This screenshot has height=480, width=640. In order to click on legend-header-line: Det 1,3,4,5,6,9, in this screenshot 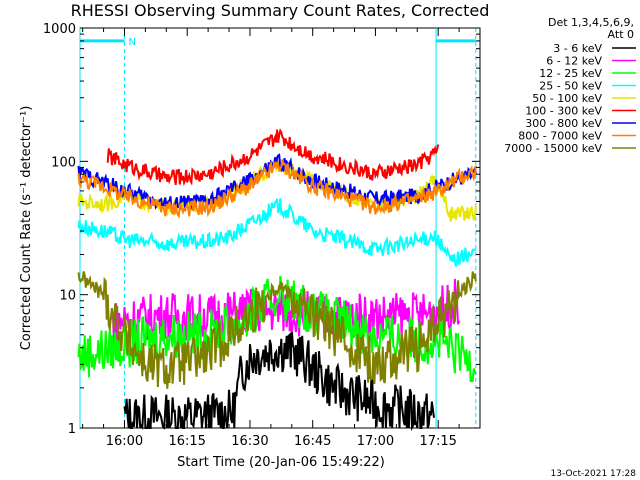, I will do `click(591, 22)`.